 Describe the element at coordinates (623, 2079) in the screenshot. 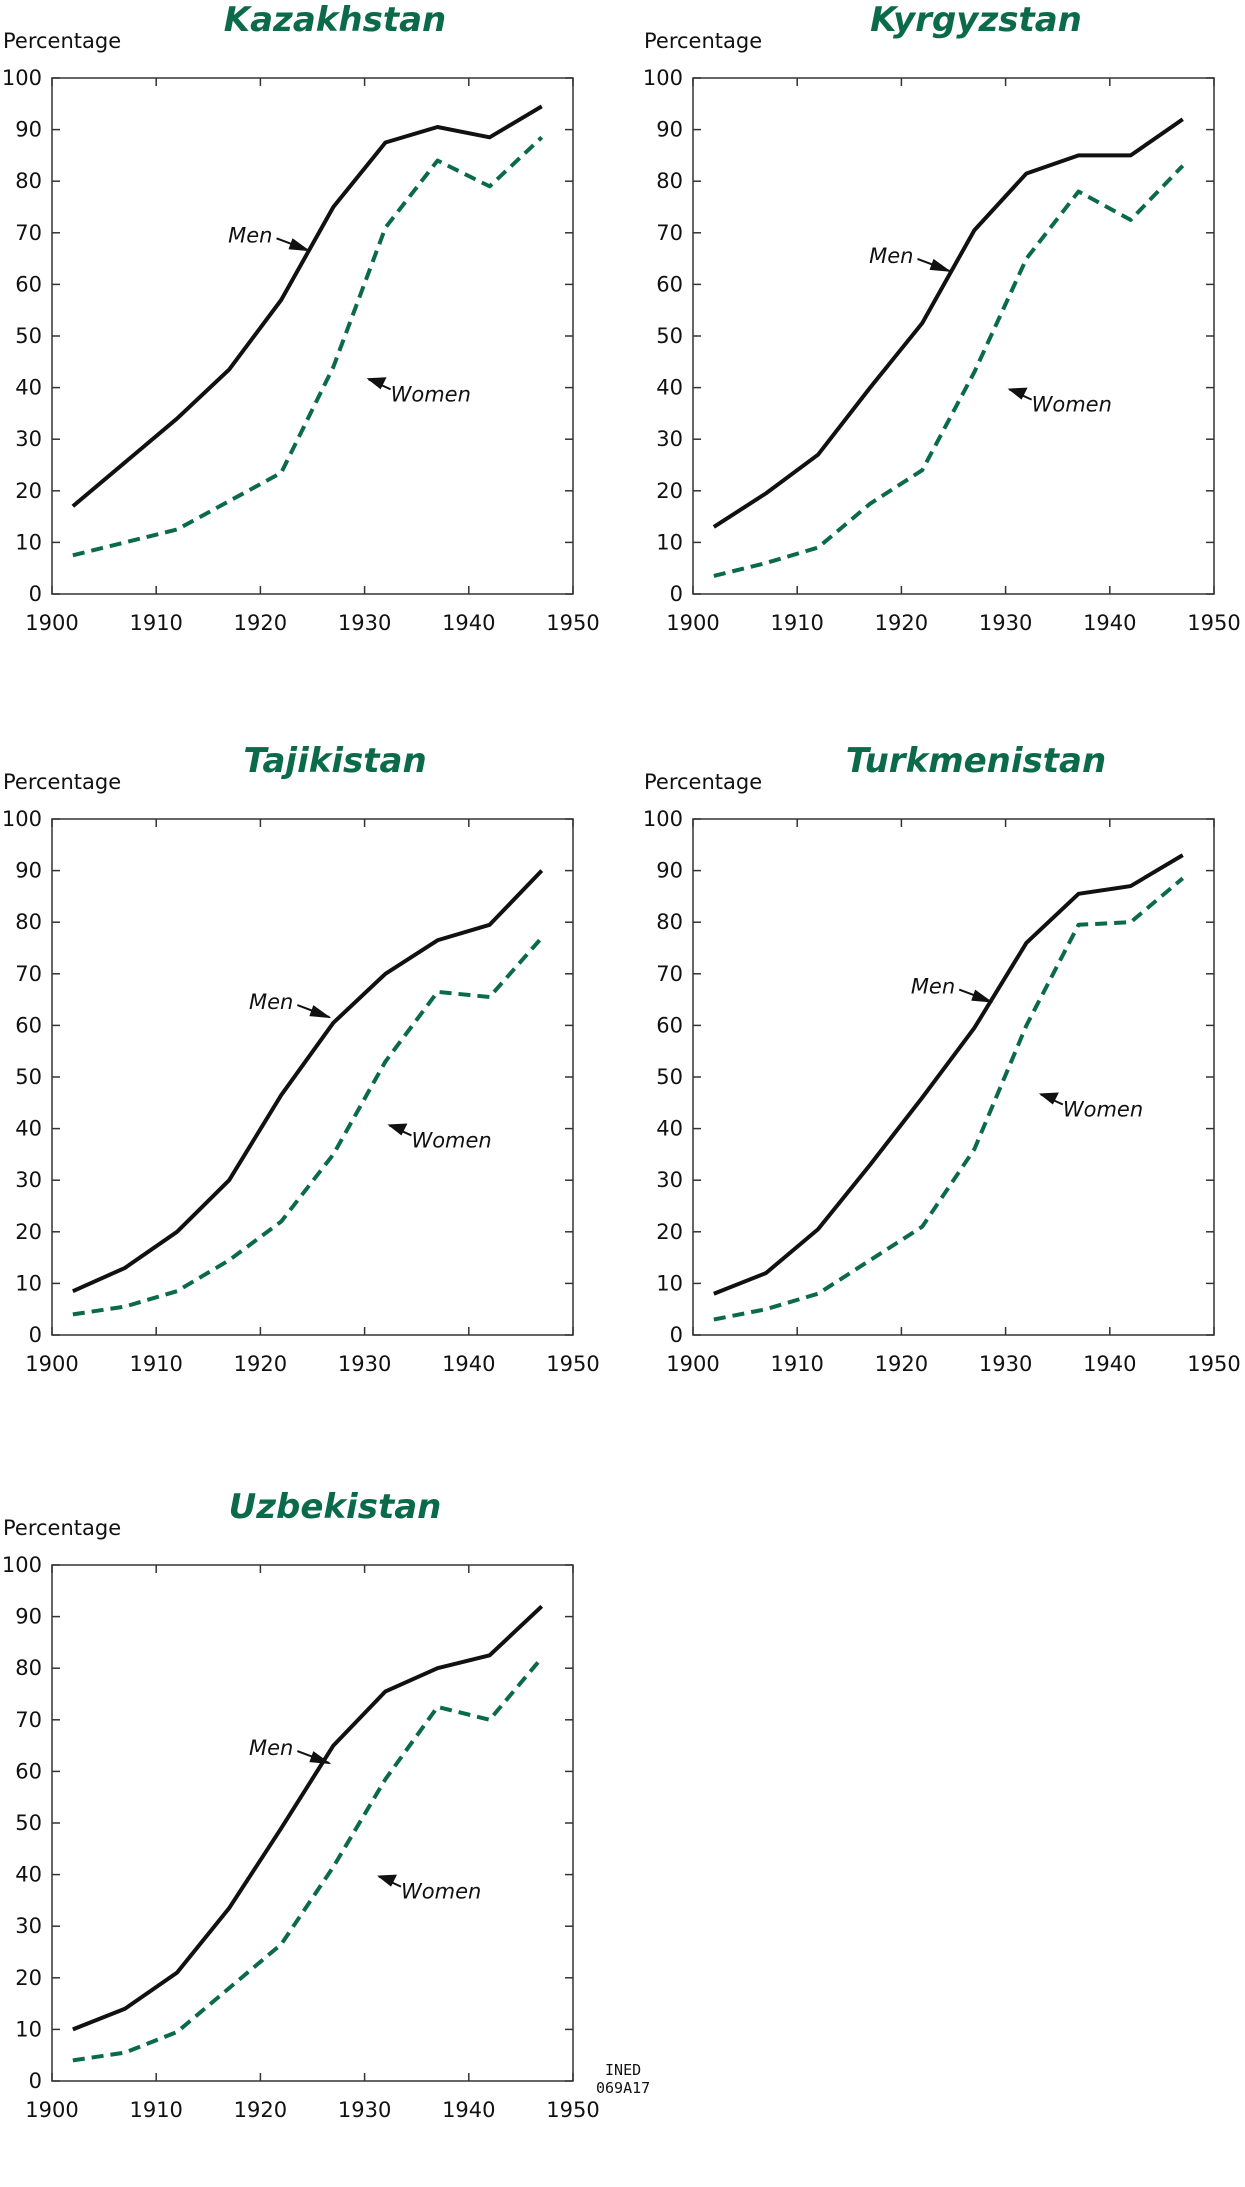

I see `source-credit: INED 069A17` at that location.